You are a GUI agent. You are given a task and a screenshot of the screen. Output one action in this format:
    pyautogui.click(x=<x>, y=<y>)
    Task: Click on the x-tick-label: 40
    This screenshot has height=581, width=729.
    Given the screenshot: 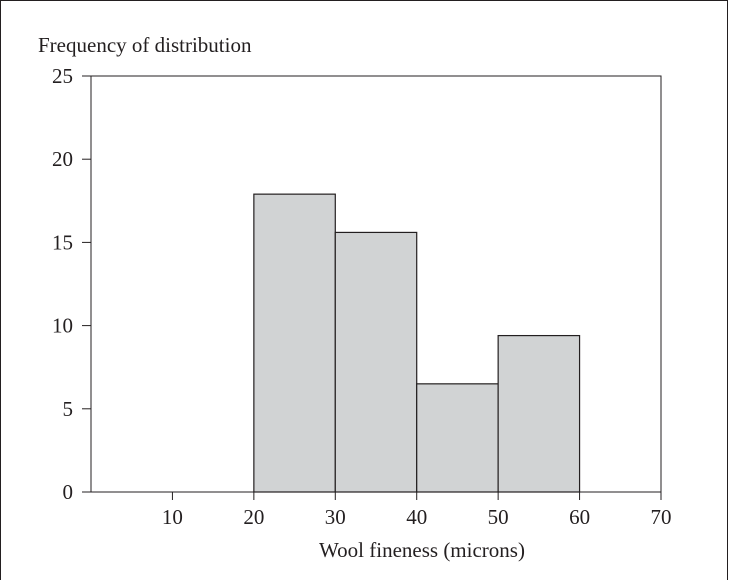 What is the action you would take?
    pyautogui.click(x=416, y=517)
    